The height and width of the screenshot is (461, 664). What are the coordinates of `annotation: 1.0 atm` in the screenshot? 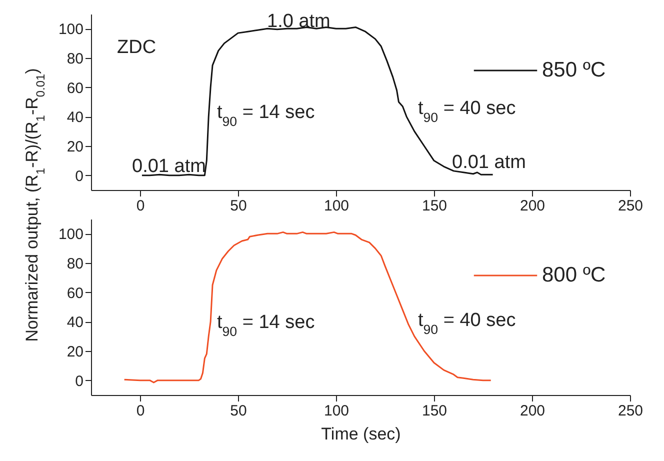 It's located at (298, 21).